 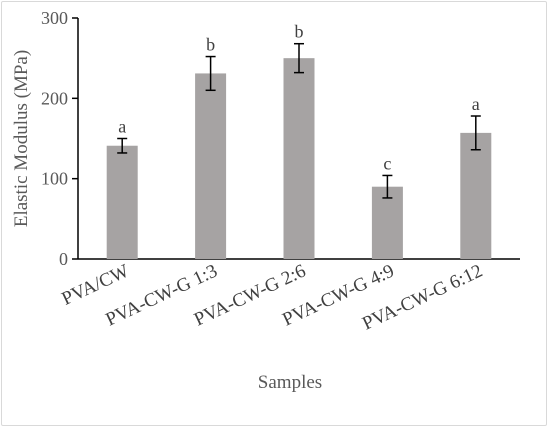 I want to click on significance-label-1: b, so click(x=210, y=45).